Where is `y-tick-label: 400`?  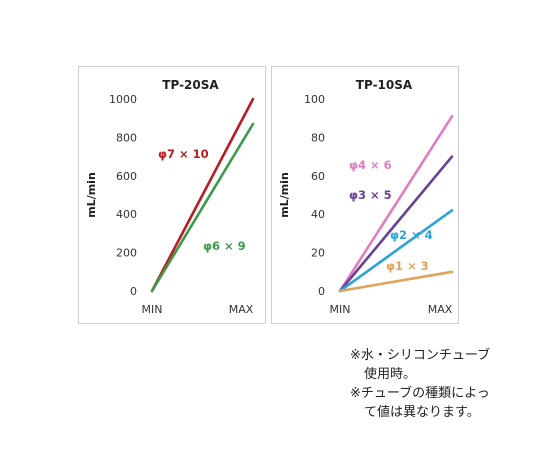
y-tick-label: 400 is located at coordinates (126, 214).